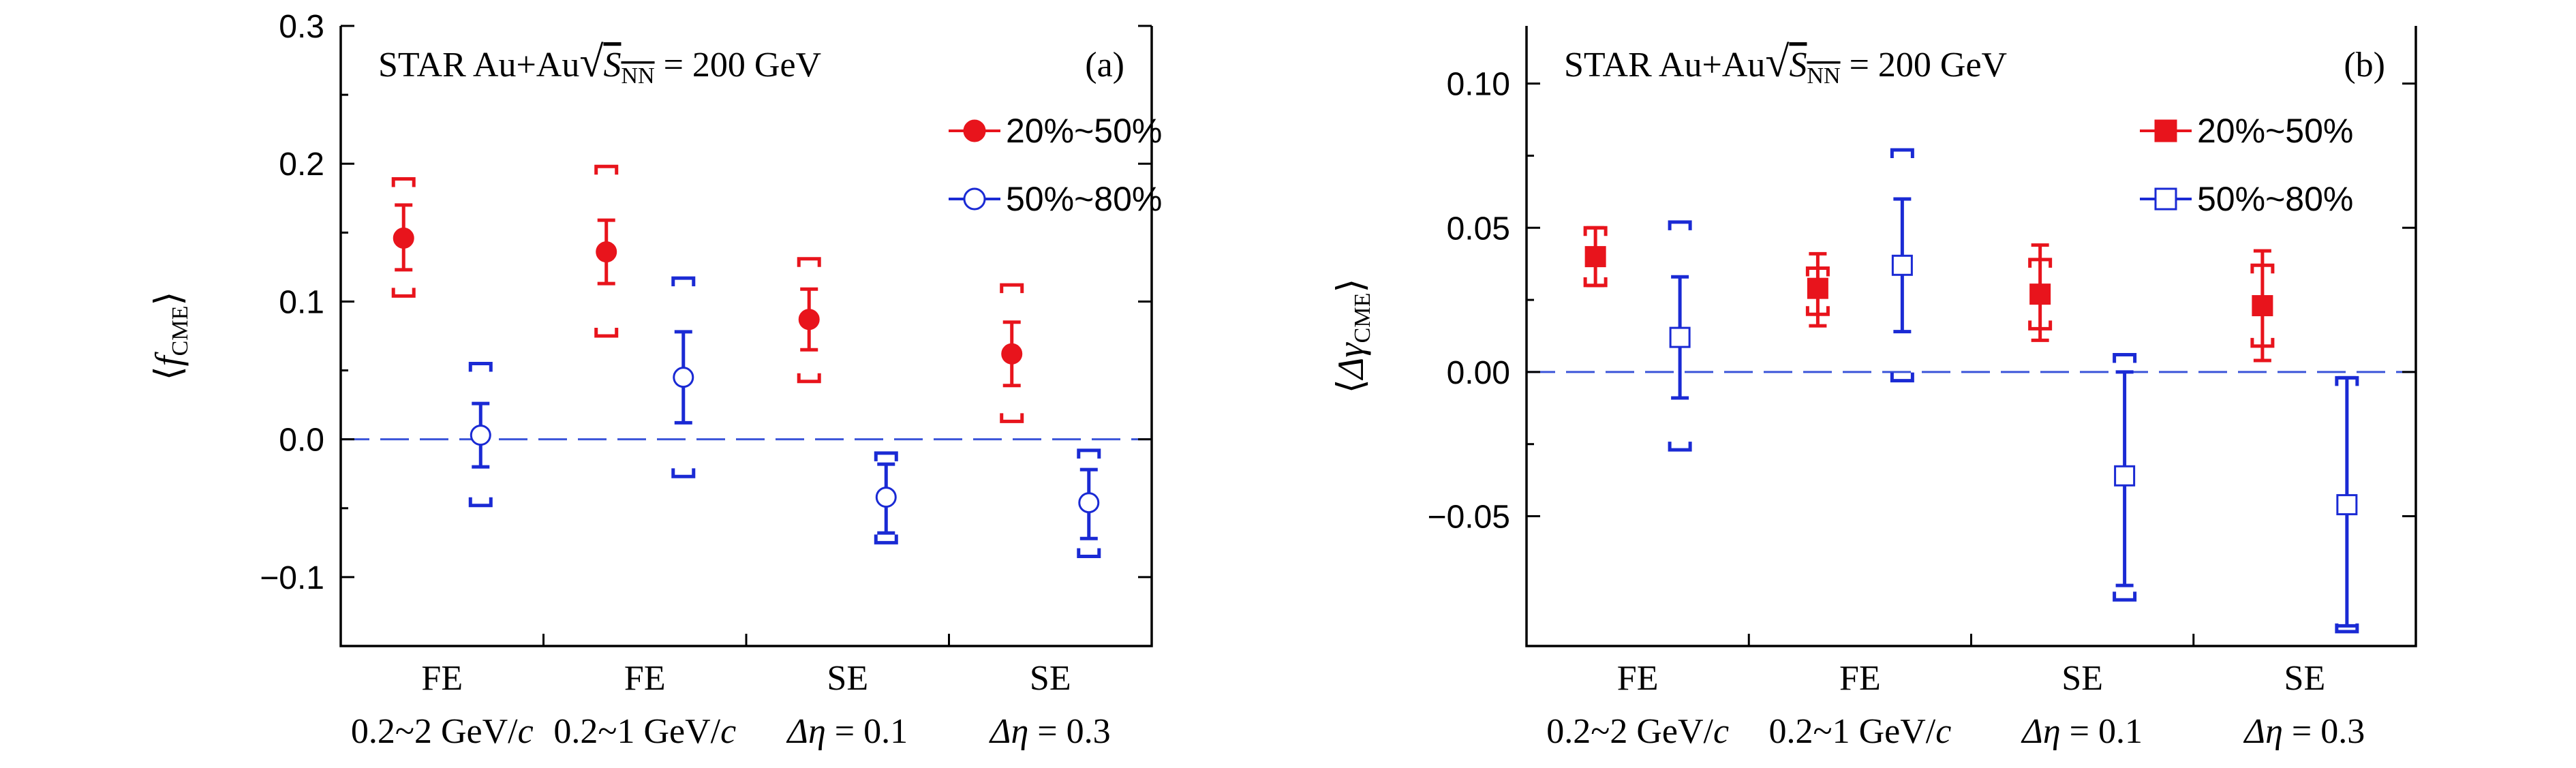  I want to click on y-tick-label: 0.05, so click(1478, 229).